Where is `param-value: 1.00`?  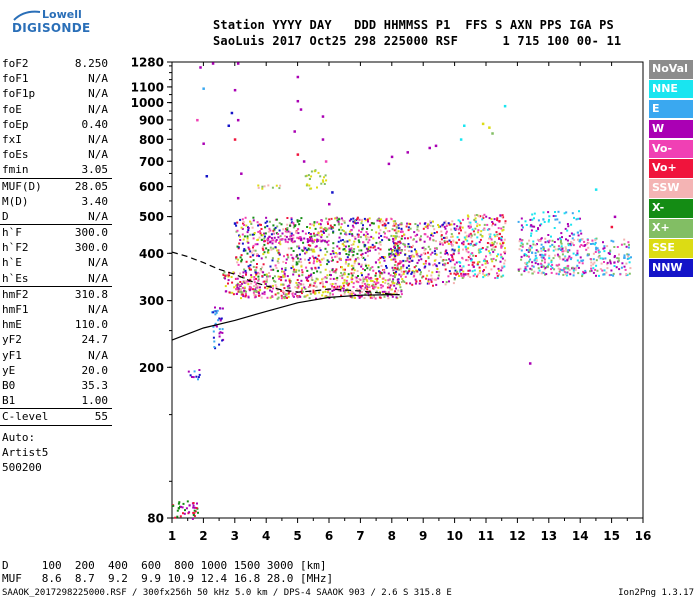
param-value: 1.00 is located at coordinates (95, 401).